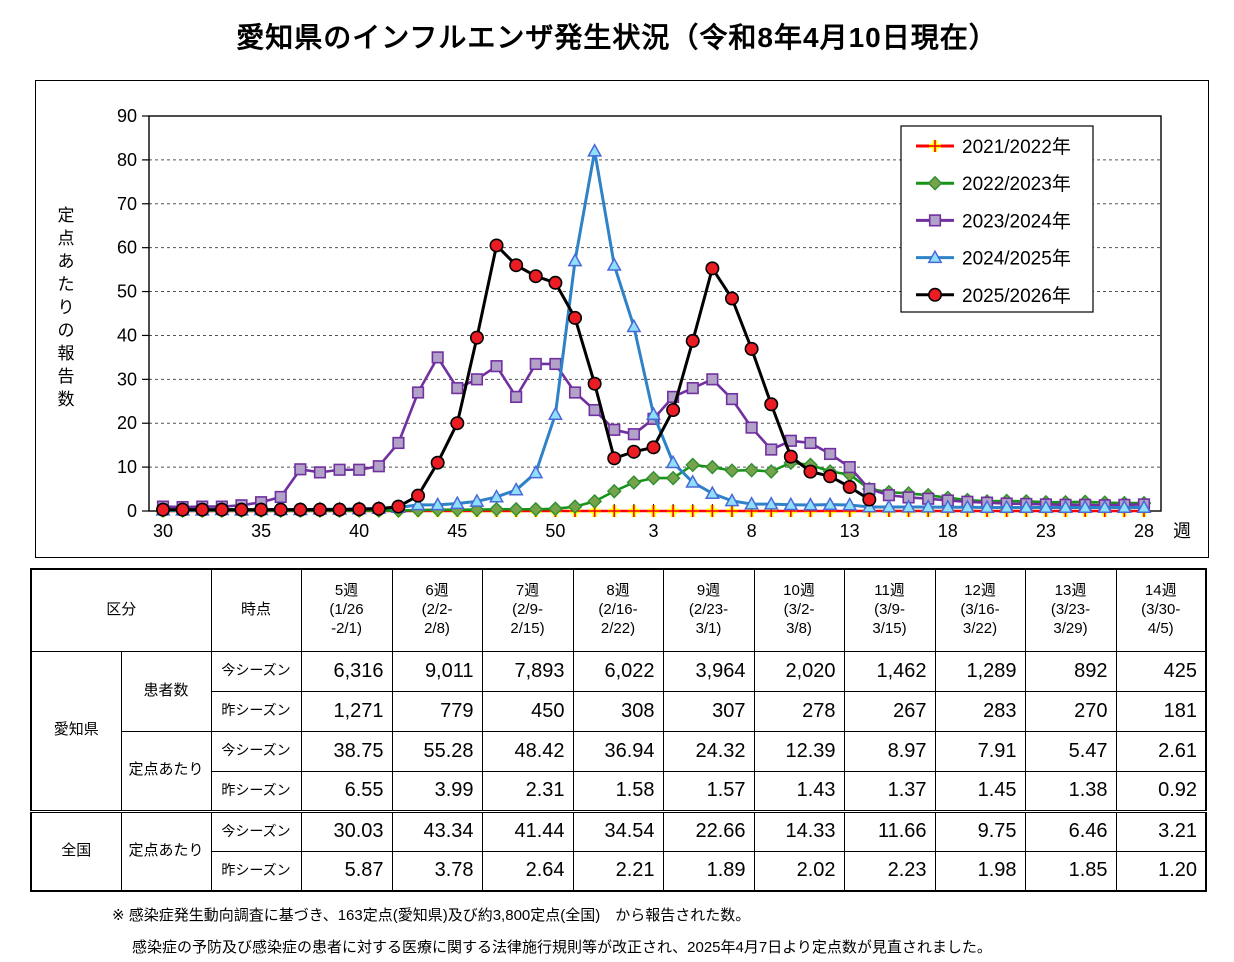  What do you see at coordinates (1016, 221) in the screenshot?
I see `legend-label: 2023/2024年` at bounding box center [1016, 221].